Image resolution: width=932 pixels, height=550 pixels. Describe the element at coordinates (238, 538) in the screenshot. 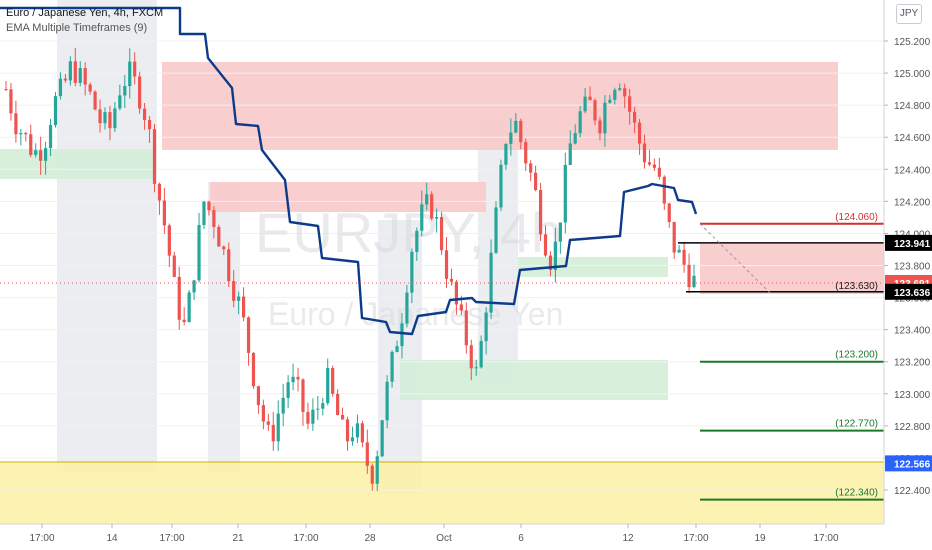

I see `time-tick-label: 21` at that location.